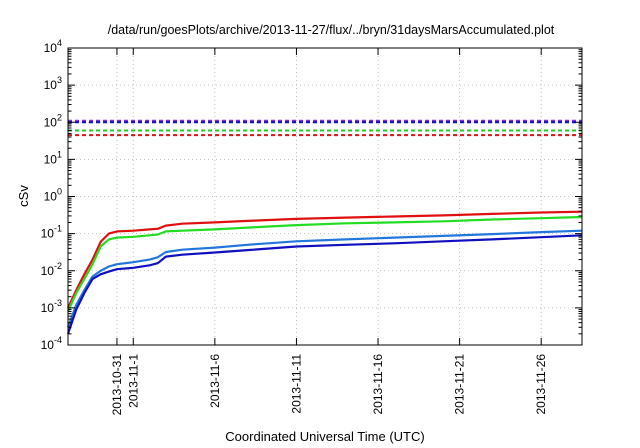 This screenshot has height=448, width=640. I want to click on y-tick-exponent: -3, so click(58, 303).